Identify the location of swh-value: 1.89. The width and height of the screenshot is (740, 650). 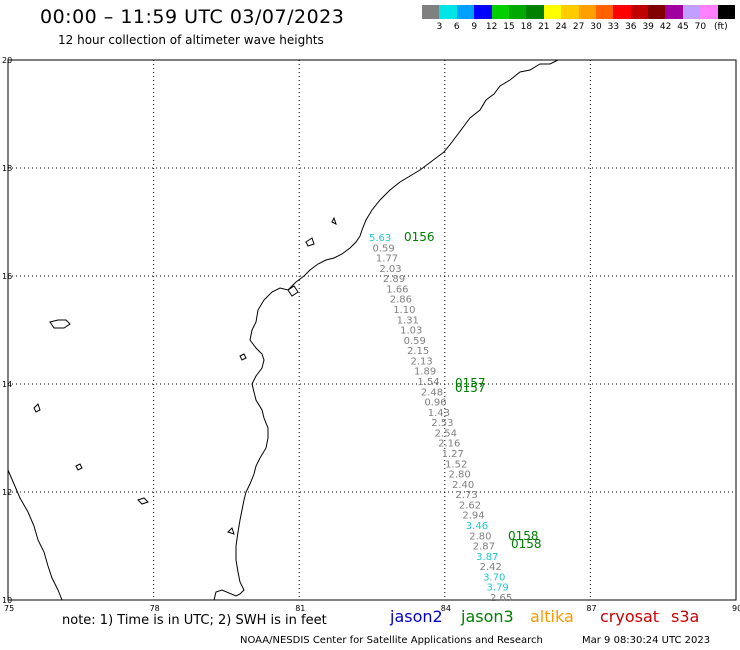
(425, 372).